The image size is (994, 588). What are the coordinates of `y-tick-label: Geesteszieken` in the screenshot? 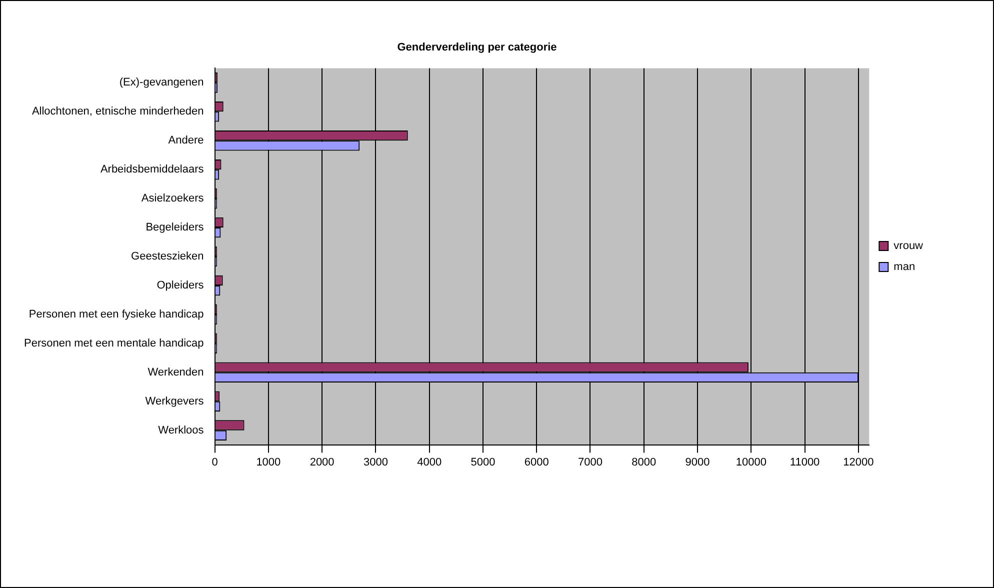 It's located at (167, 256).